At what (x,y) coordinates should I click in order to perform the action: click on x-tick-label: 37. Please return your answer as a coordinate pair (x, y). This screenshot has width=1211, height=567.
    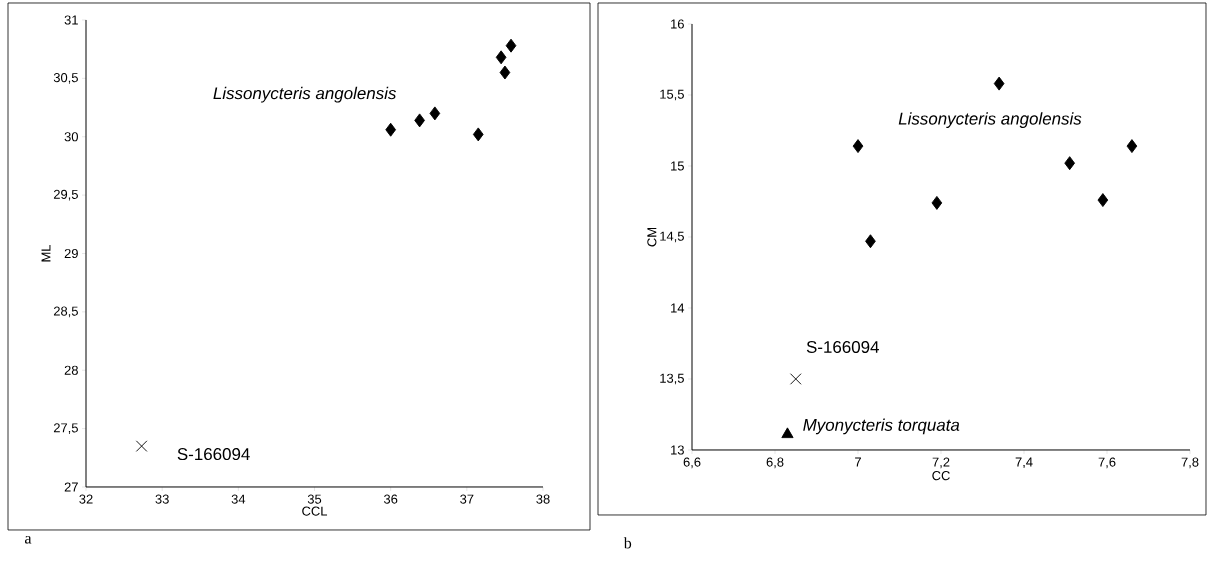
    Looking at the image, I should click on (467, 499).